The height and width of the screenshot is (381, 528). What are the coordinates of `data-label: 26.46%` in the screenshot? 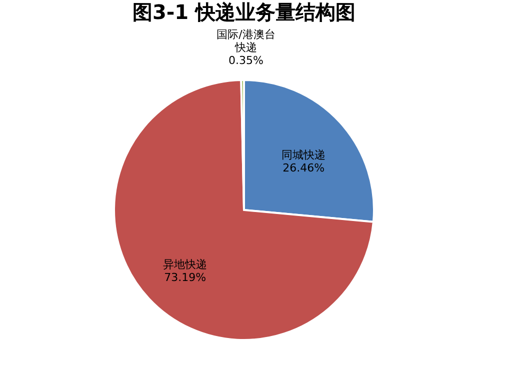 It's located at (303, 168).